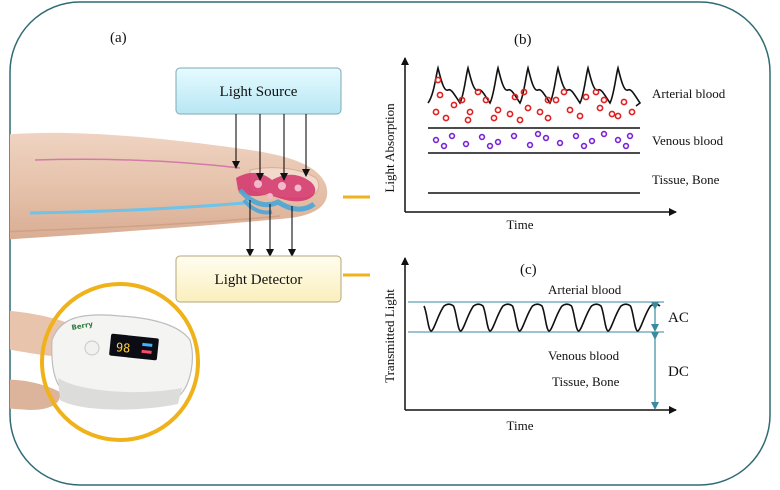  What do you see at coordinates (169, 186) in the screenshot?
I see `finger-illustration` at bounding box center [169, 186].